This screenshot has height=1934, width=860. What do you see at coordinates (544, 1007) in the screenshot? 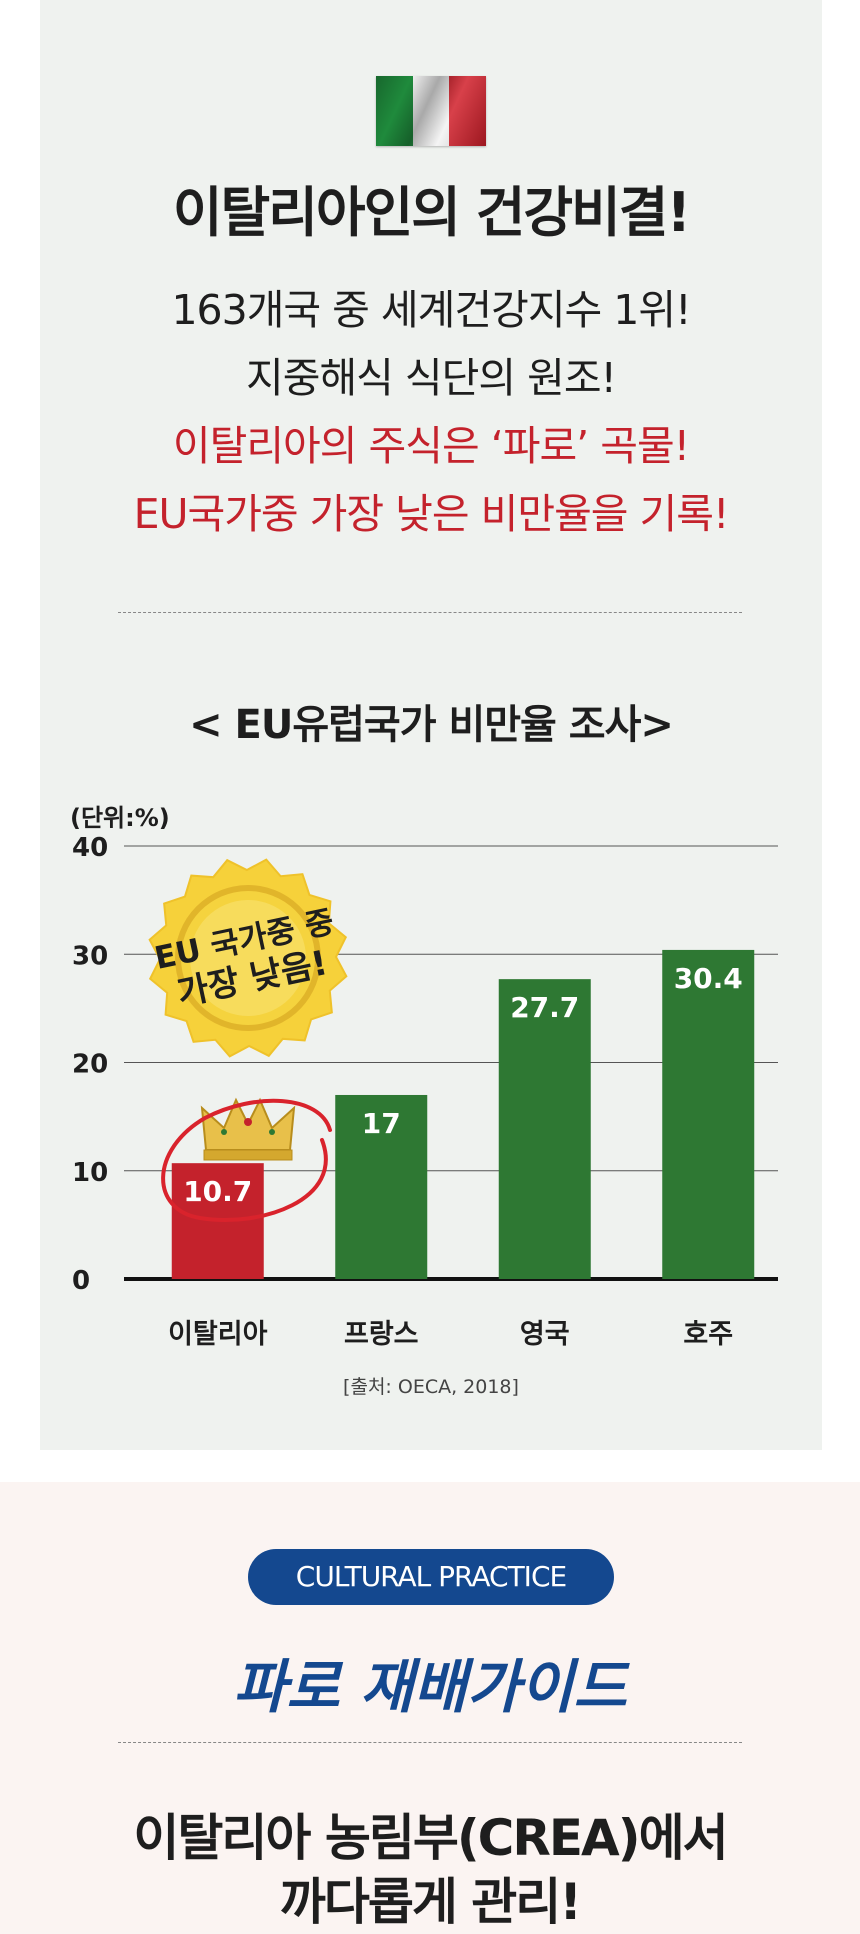
I see `bar-value-label: 27.7` at bounding box center [544, 1007].